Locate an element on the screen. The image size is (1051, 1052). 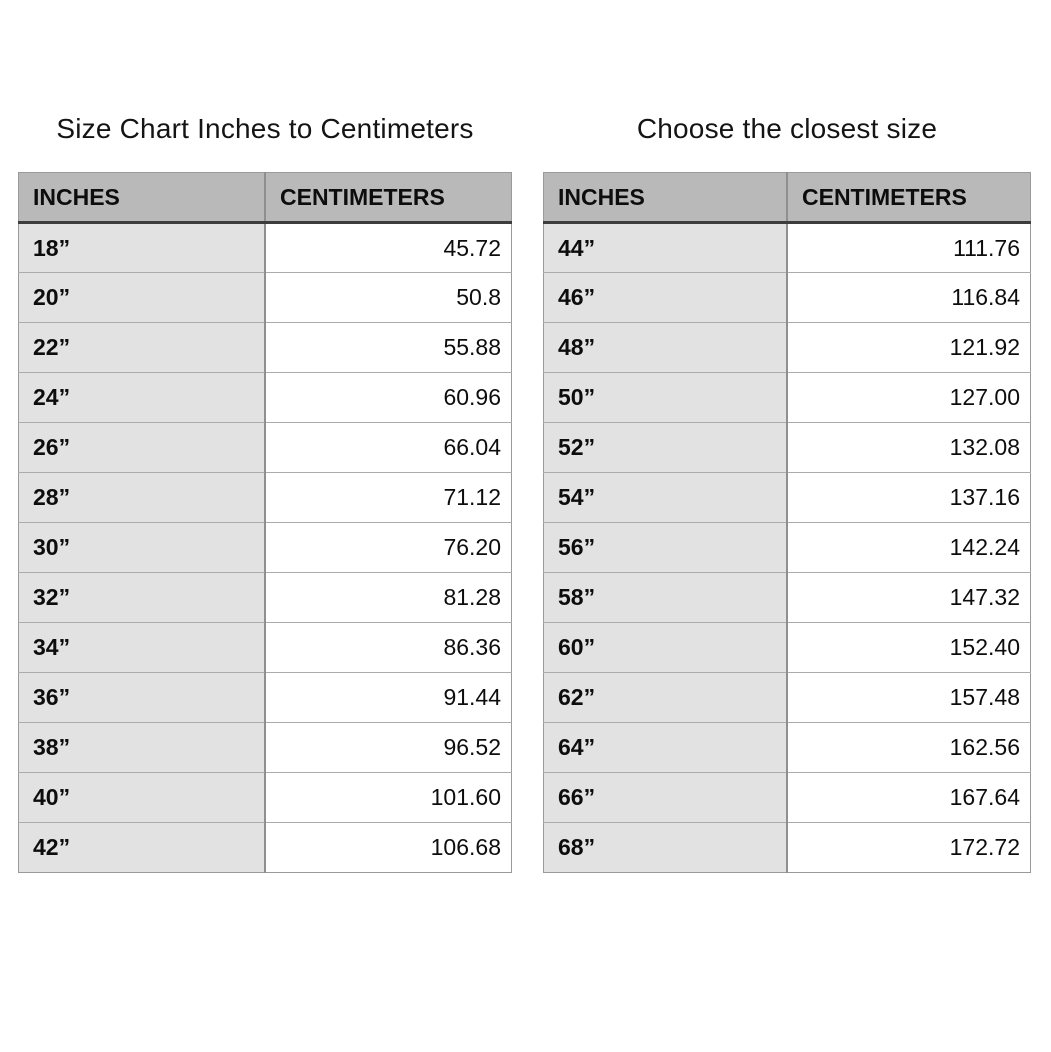
table-row: 60” 152.40 is located at coordinates (787, 647).